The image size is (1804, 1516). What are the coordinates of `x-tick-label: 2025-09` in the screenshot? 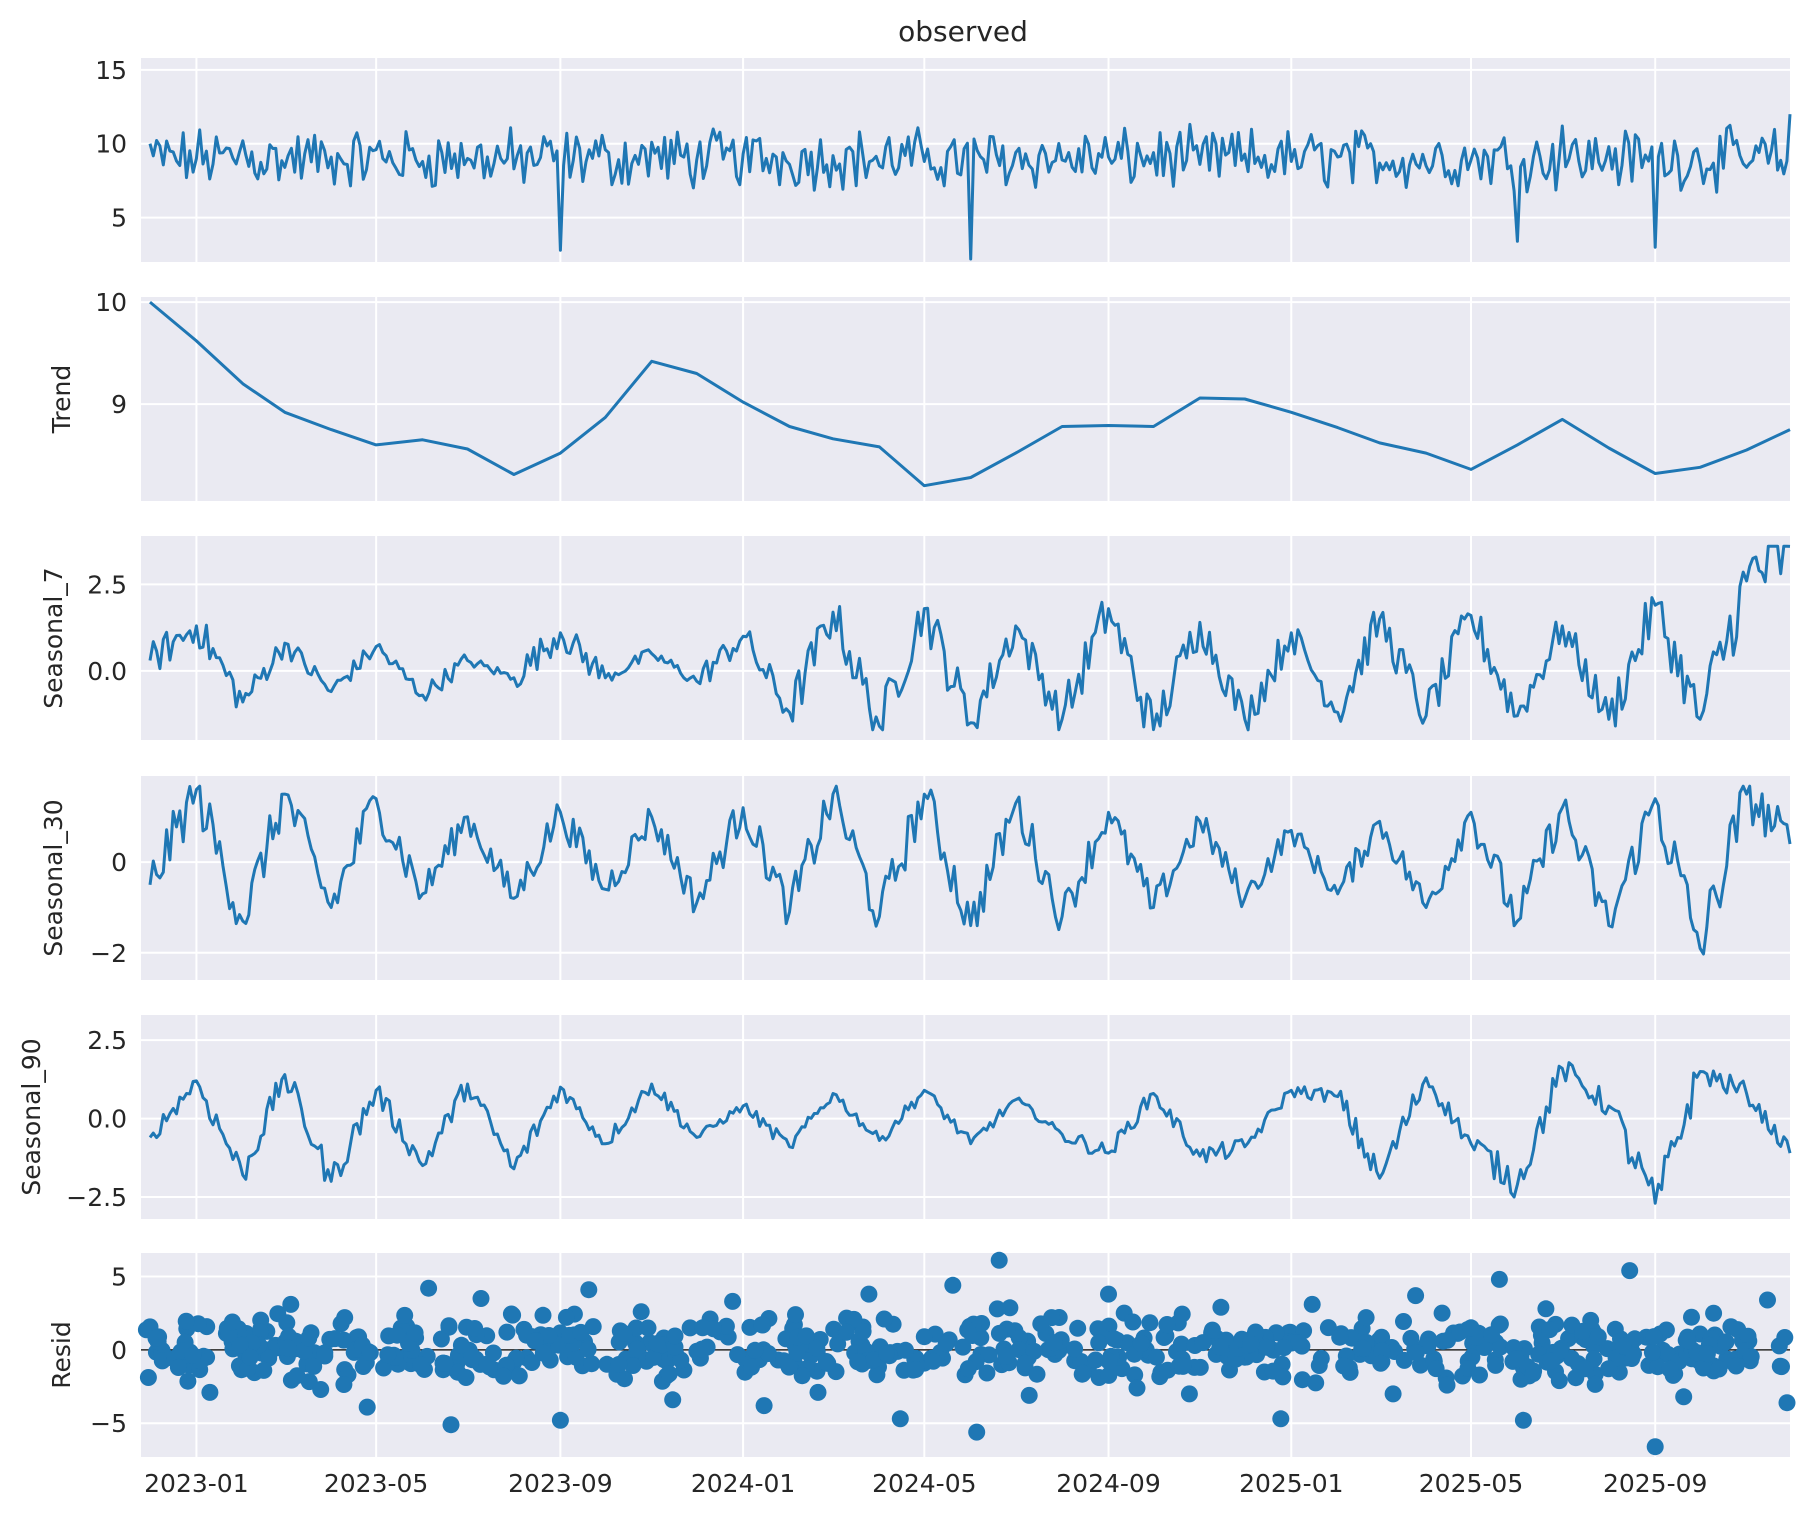 It's located at (1655, 1483).